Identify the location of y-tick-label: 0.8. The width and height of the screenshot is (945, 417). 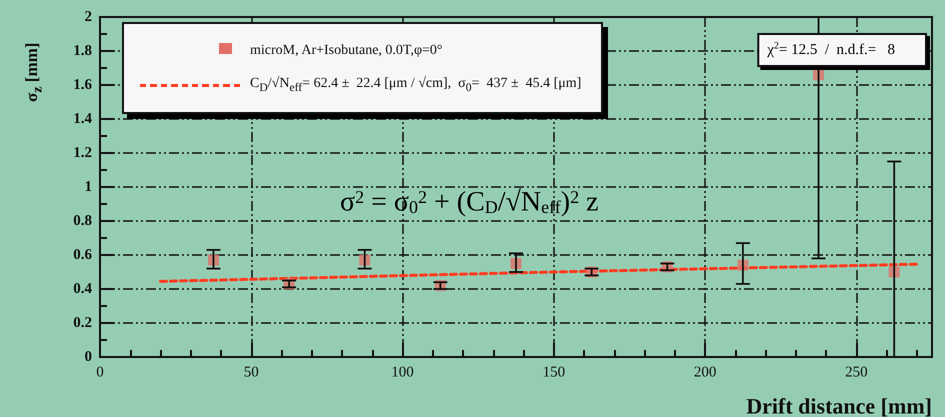
(82, 221).